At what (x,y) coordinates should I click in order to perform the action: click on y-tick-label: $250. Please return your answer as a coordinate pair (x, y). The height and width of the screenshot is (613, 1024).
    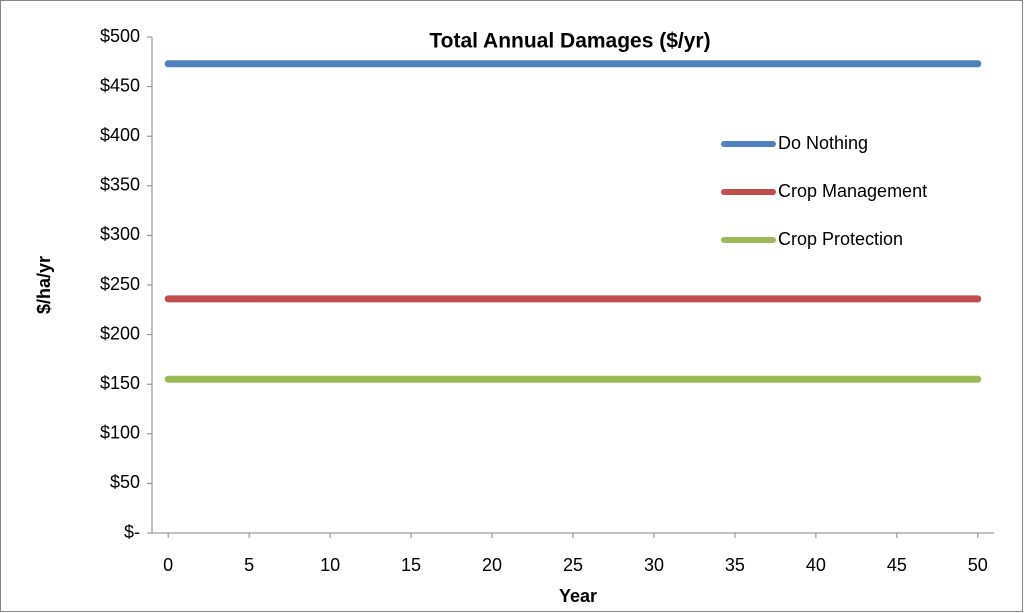
    Looking at the image, I should click on (120, 284).